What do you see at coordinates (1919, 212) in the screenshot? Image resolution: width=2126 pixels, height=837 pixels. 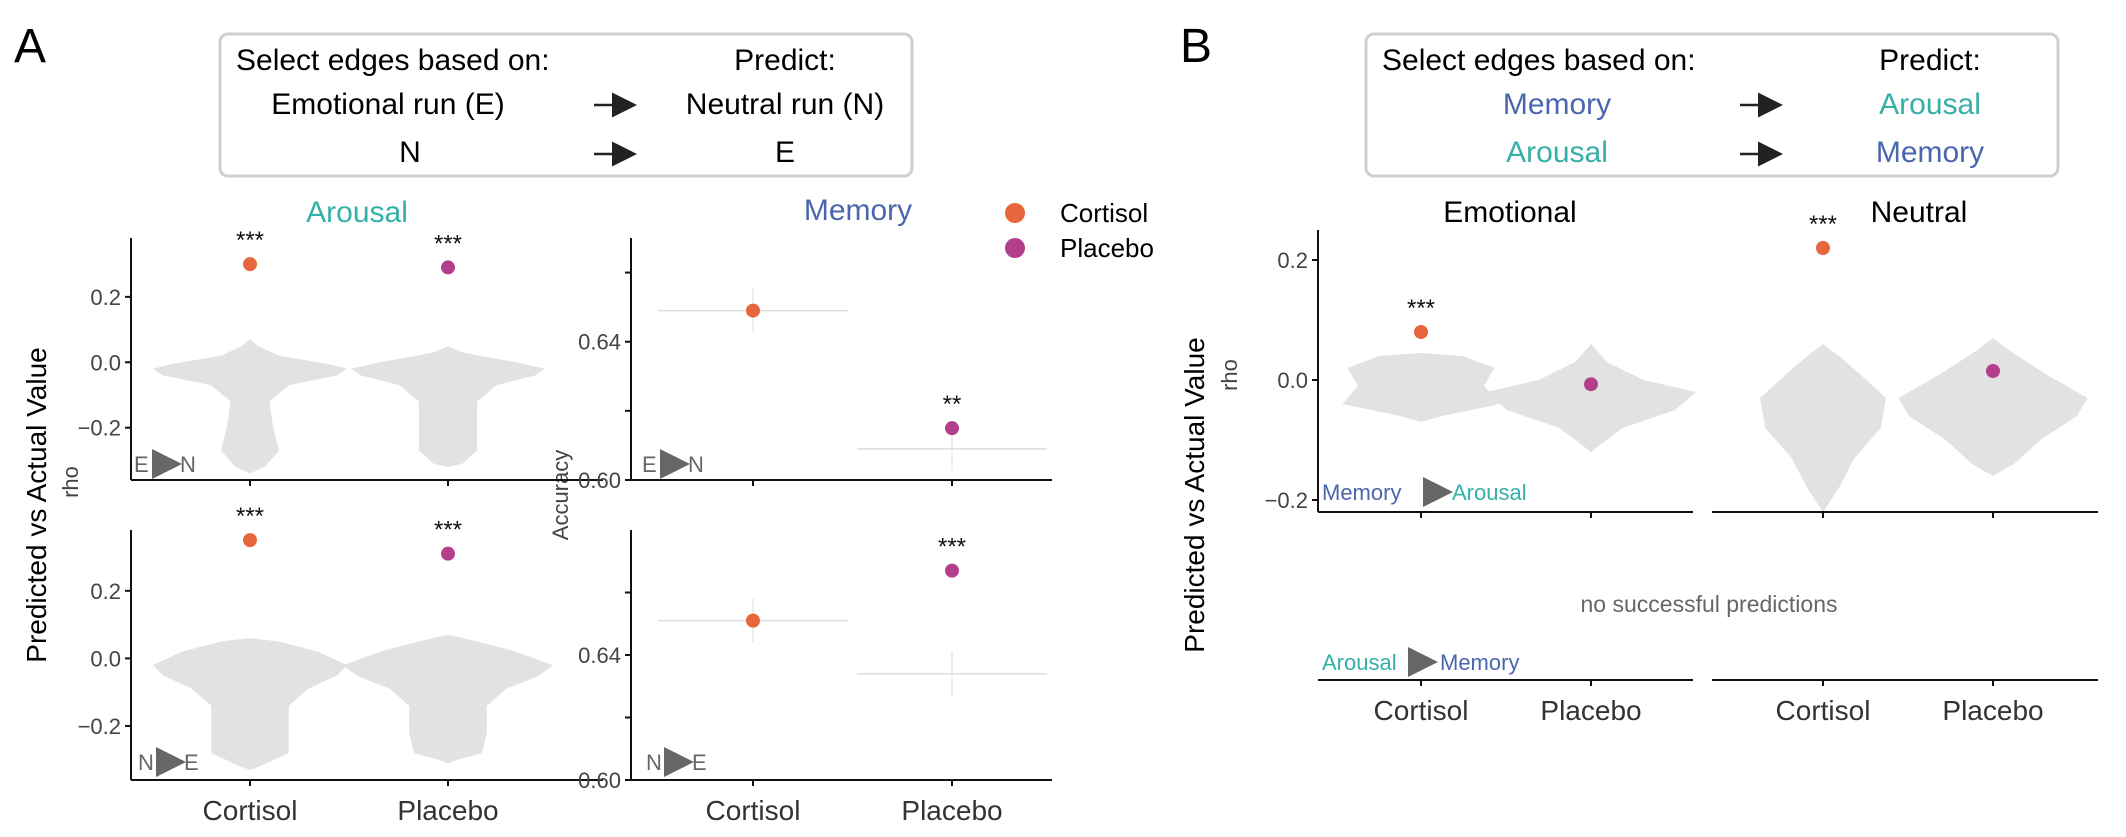 I see `facet-neutral-title: Neutral` at bounding box center [1919, 212].